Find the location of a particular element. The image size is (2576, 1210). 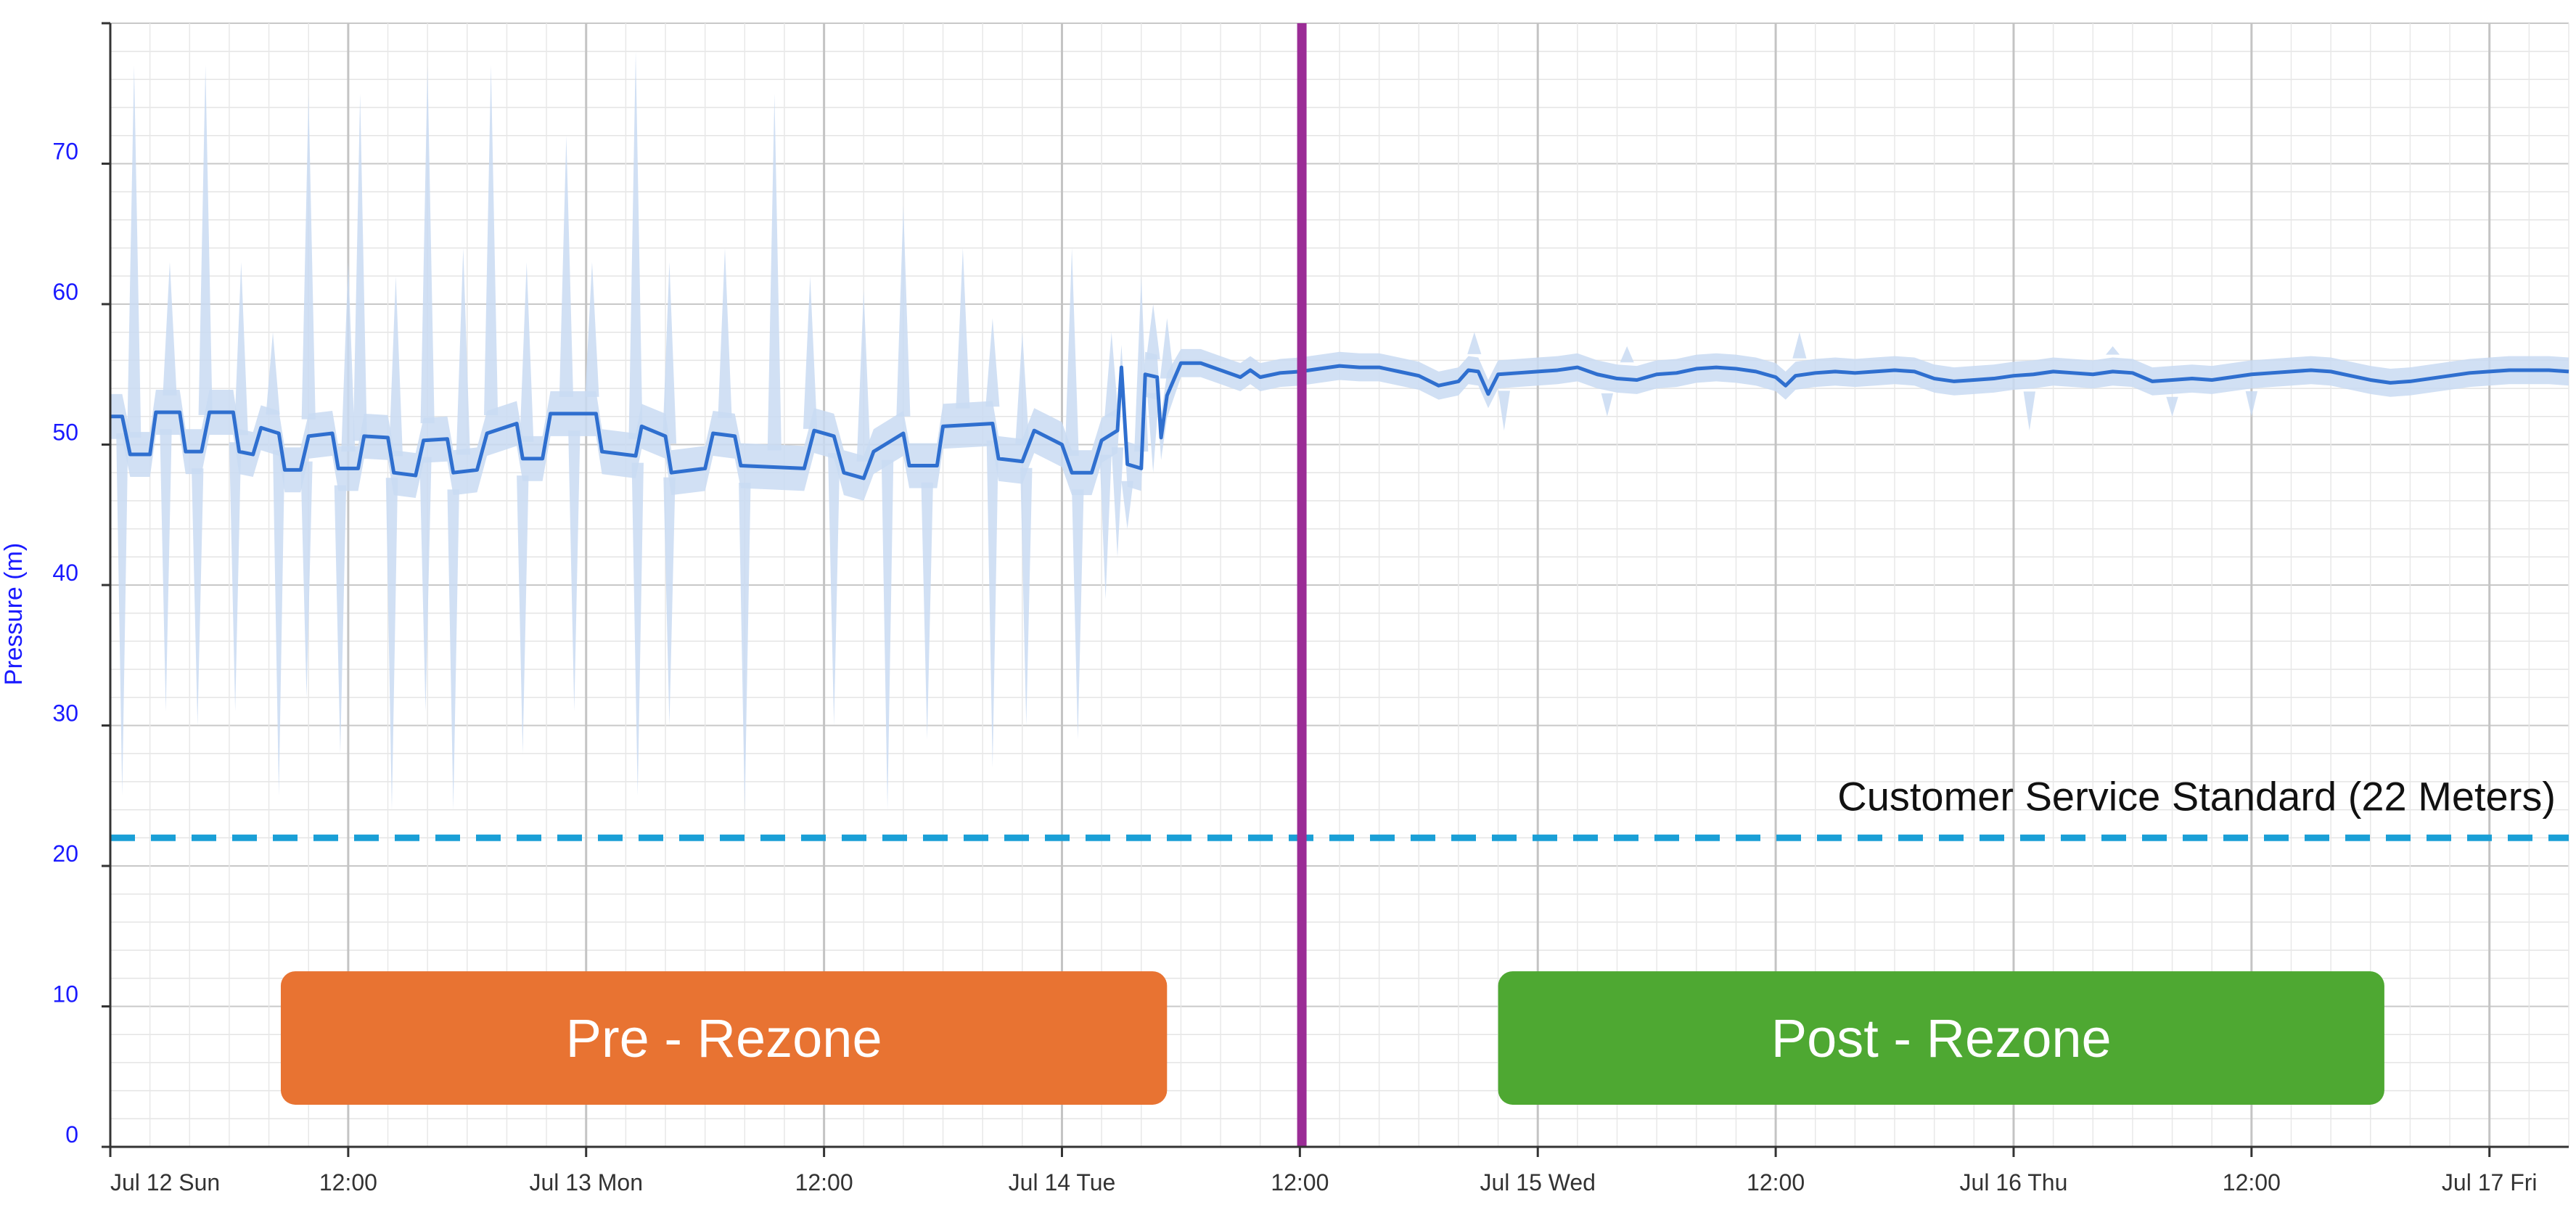

x-tick-label: Jul 12 Sun is located at coordinates (165, 1182).